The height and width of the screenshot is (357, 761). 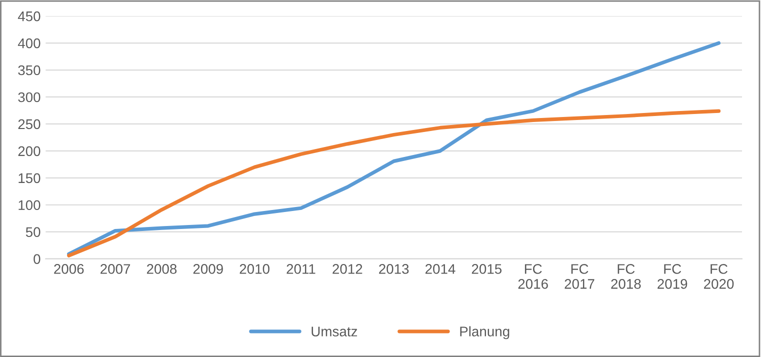 I want to click on y-tick-label: 400, so click(x=29, y=43).